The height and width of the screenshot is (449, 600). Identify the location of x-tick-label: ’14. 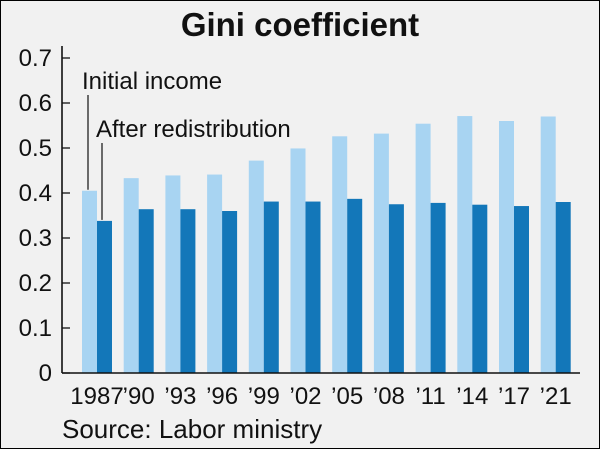
(472, 396).